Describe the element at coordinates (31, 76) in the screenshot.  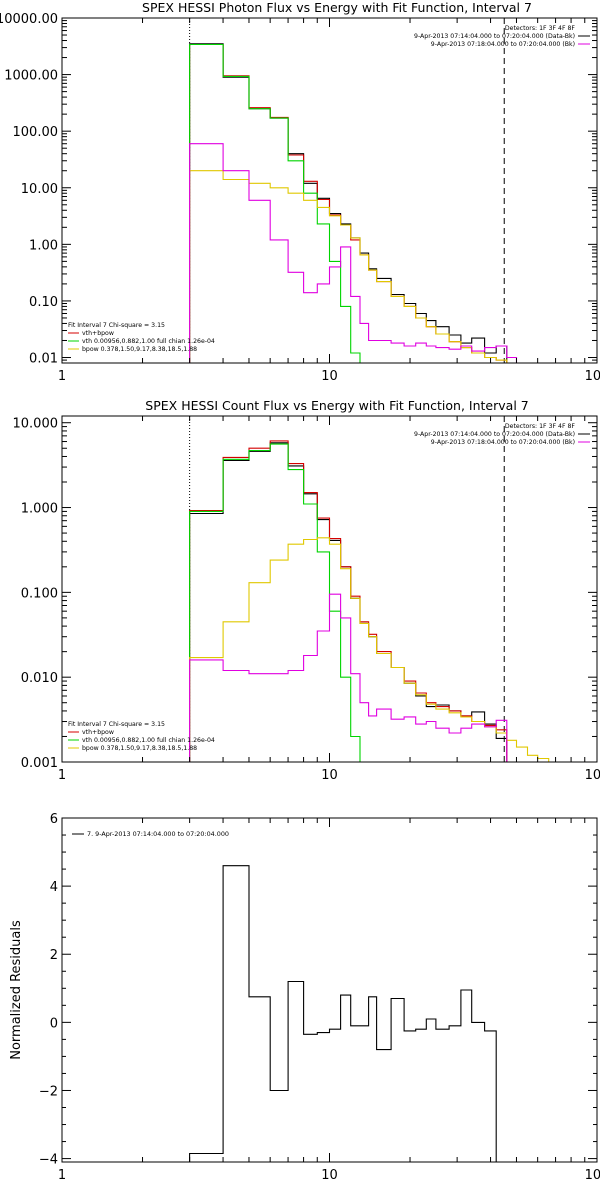
I see `y-tick-label: 1000.00` at that location.